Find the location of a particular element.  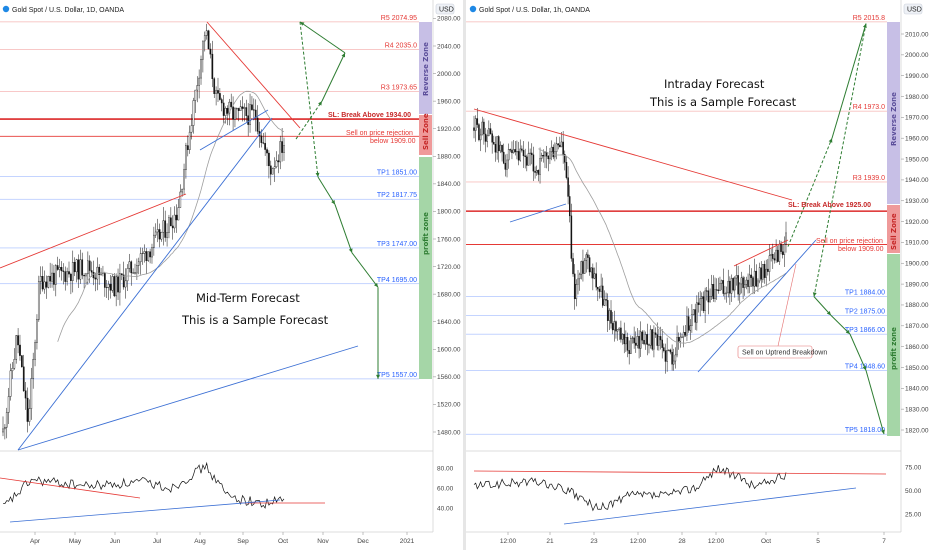

oscillator-axis: 80.00 60.00 40.00 is located at coordinates (445, 488).